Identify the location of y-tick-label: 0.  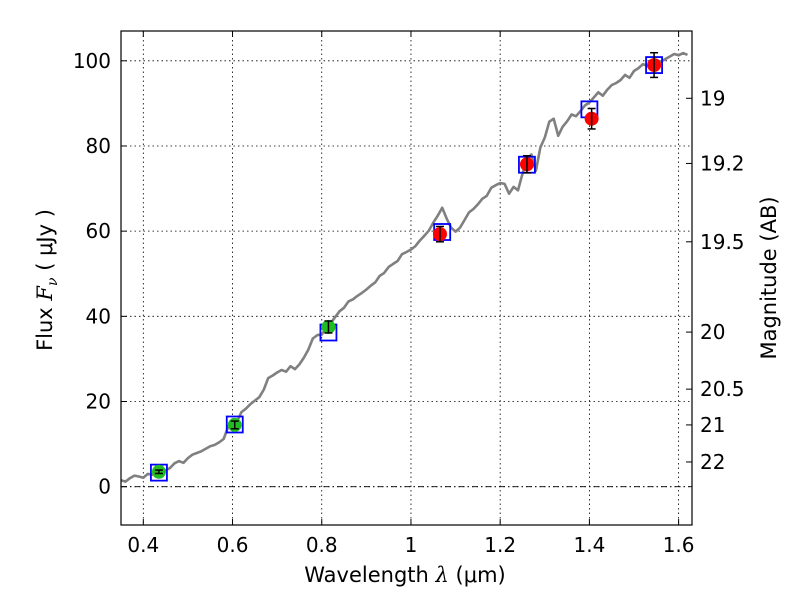
(104, 487).